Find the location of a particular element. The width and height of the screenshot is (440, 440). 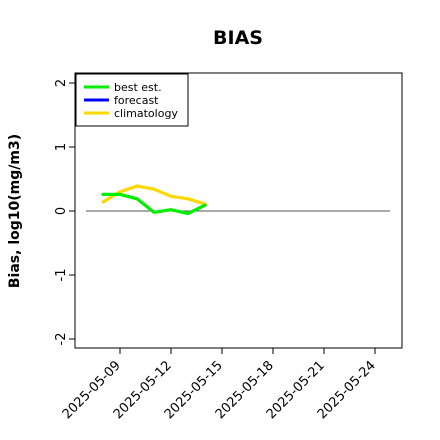

series-line-climatology is located at coordinates (154, 195).